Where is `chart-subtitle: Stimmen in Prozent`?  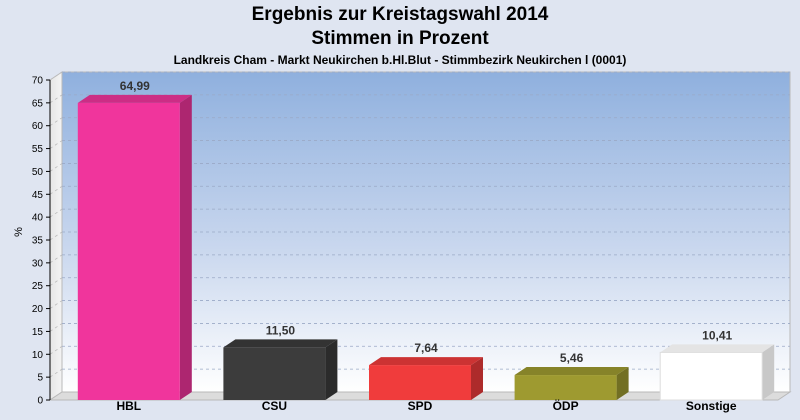
chart-subtitle: Stimmen in Prozent is located at coordinates (400, 38).